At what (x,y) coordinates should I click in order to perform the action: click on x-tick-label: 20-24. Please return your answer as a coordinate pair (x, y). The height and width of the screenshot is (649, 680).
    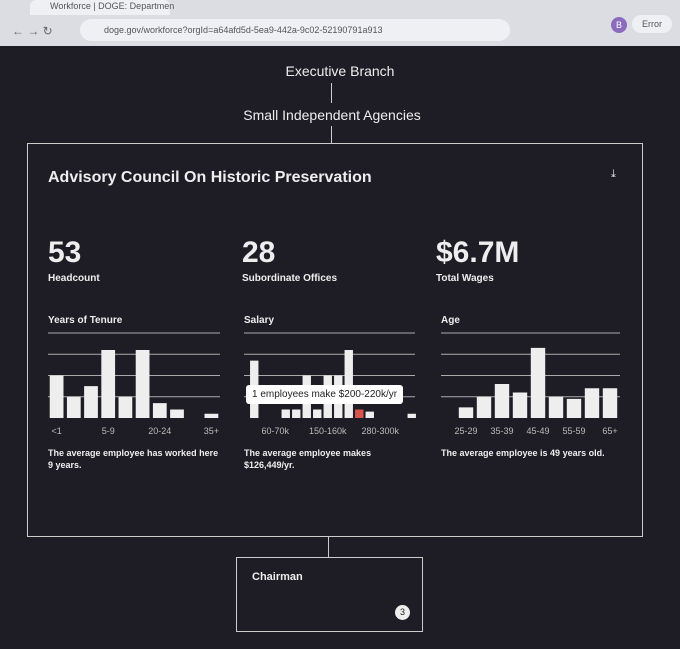
    Looking at the image, I should click on (159, 431).